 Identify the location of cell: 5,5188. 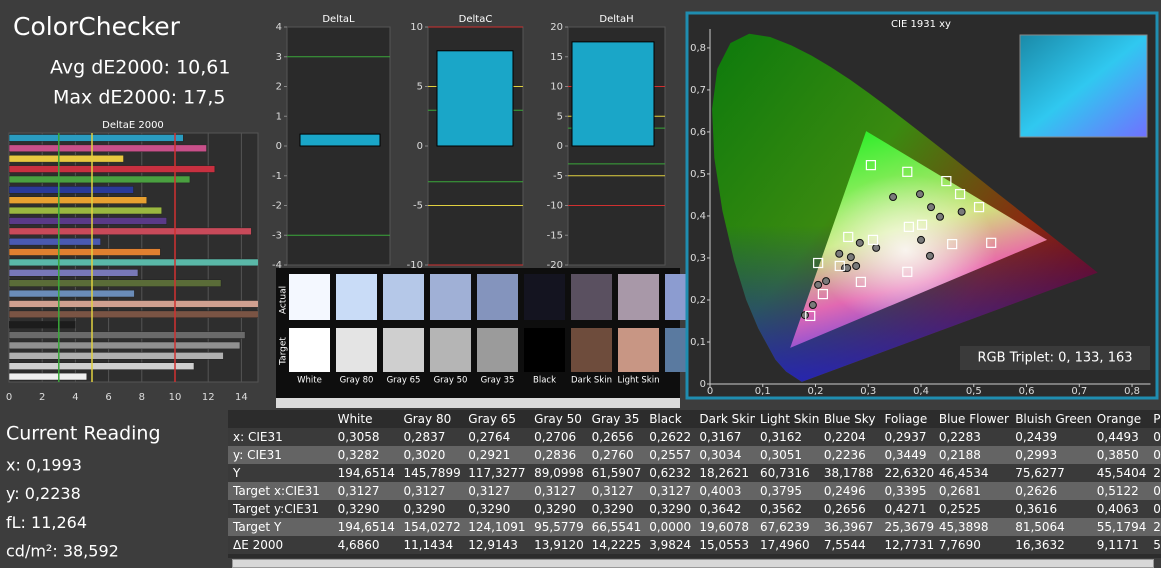
(1157, 545).